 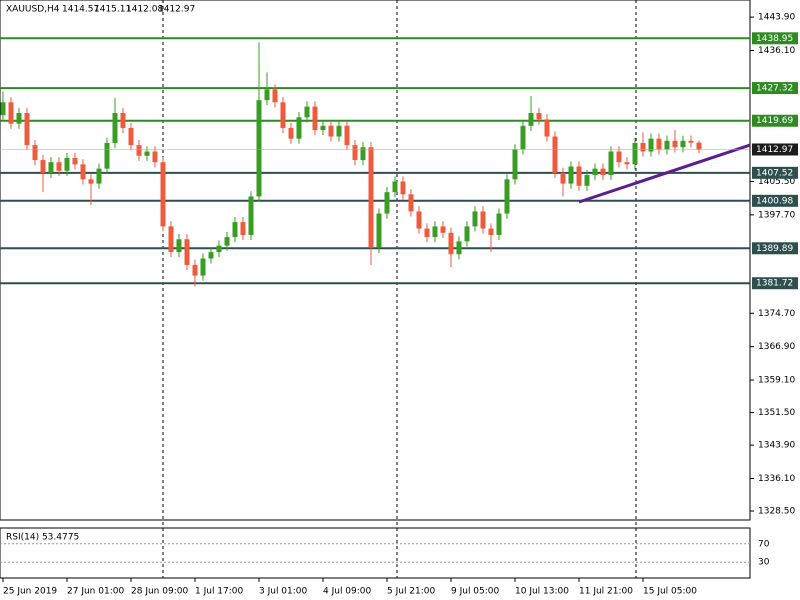 I want to click on y-tick-label: 1359.10, so click(x=776, y=381).